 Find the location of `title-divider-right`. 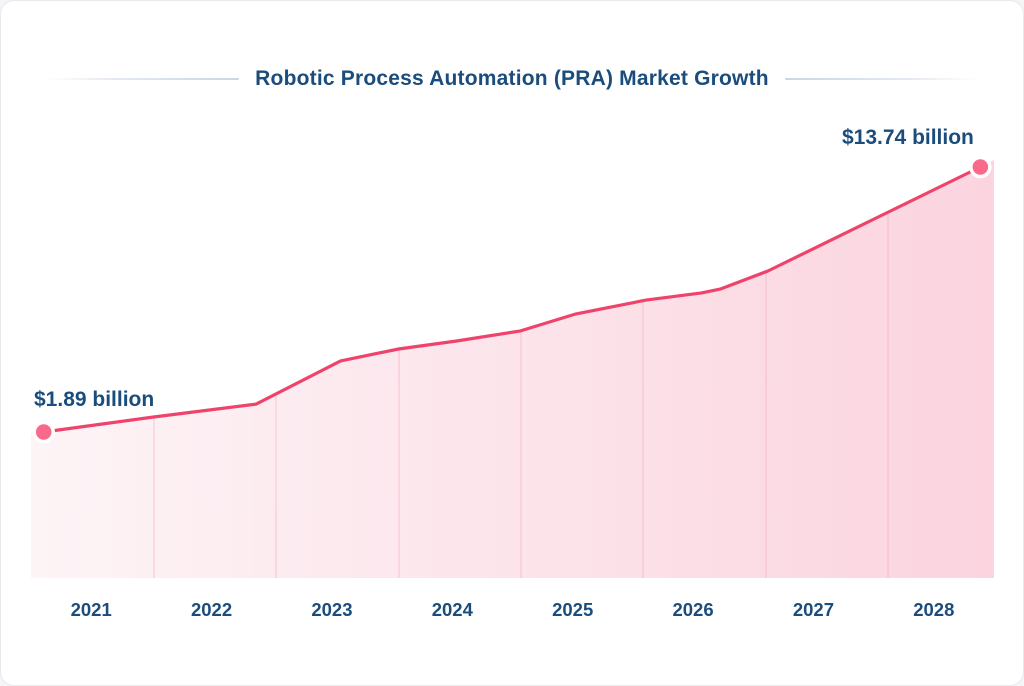

title-divider-right is located at coordinates (883, 79).